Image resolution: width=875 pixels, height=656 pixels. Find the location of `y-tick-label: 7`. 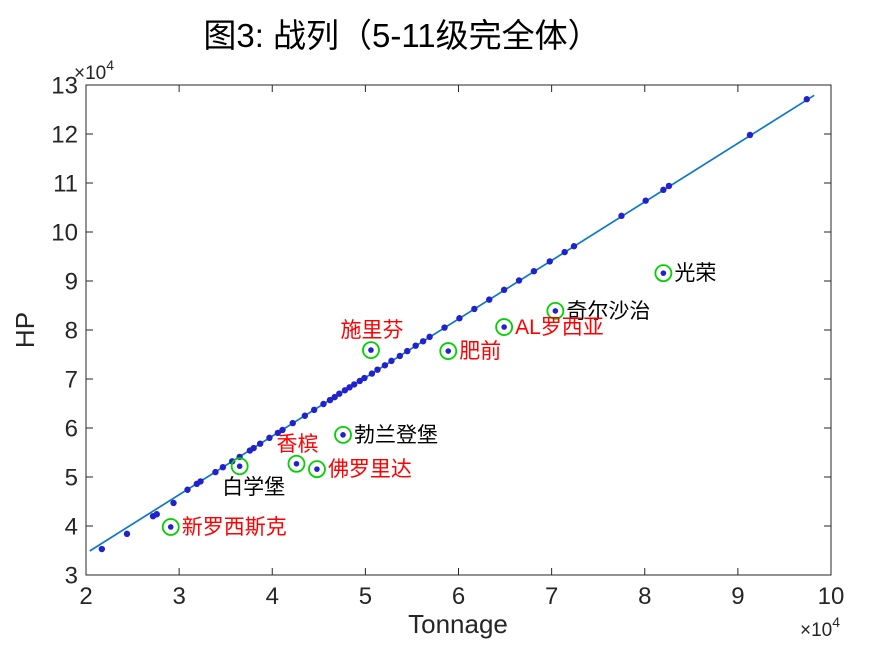

y-tick-label: 7 is located at coordinates (71, 380).